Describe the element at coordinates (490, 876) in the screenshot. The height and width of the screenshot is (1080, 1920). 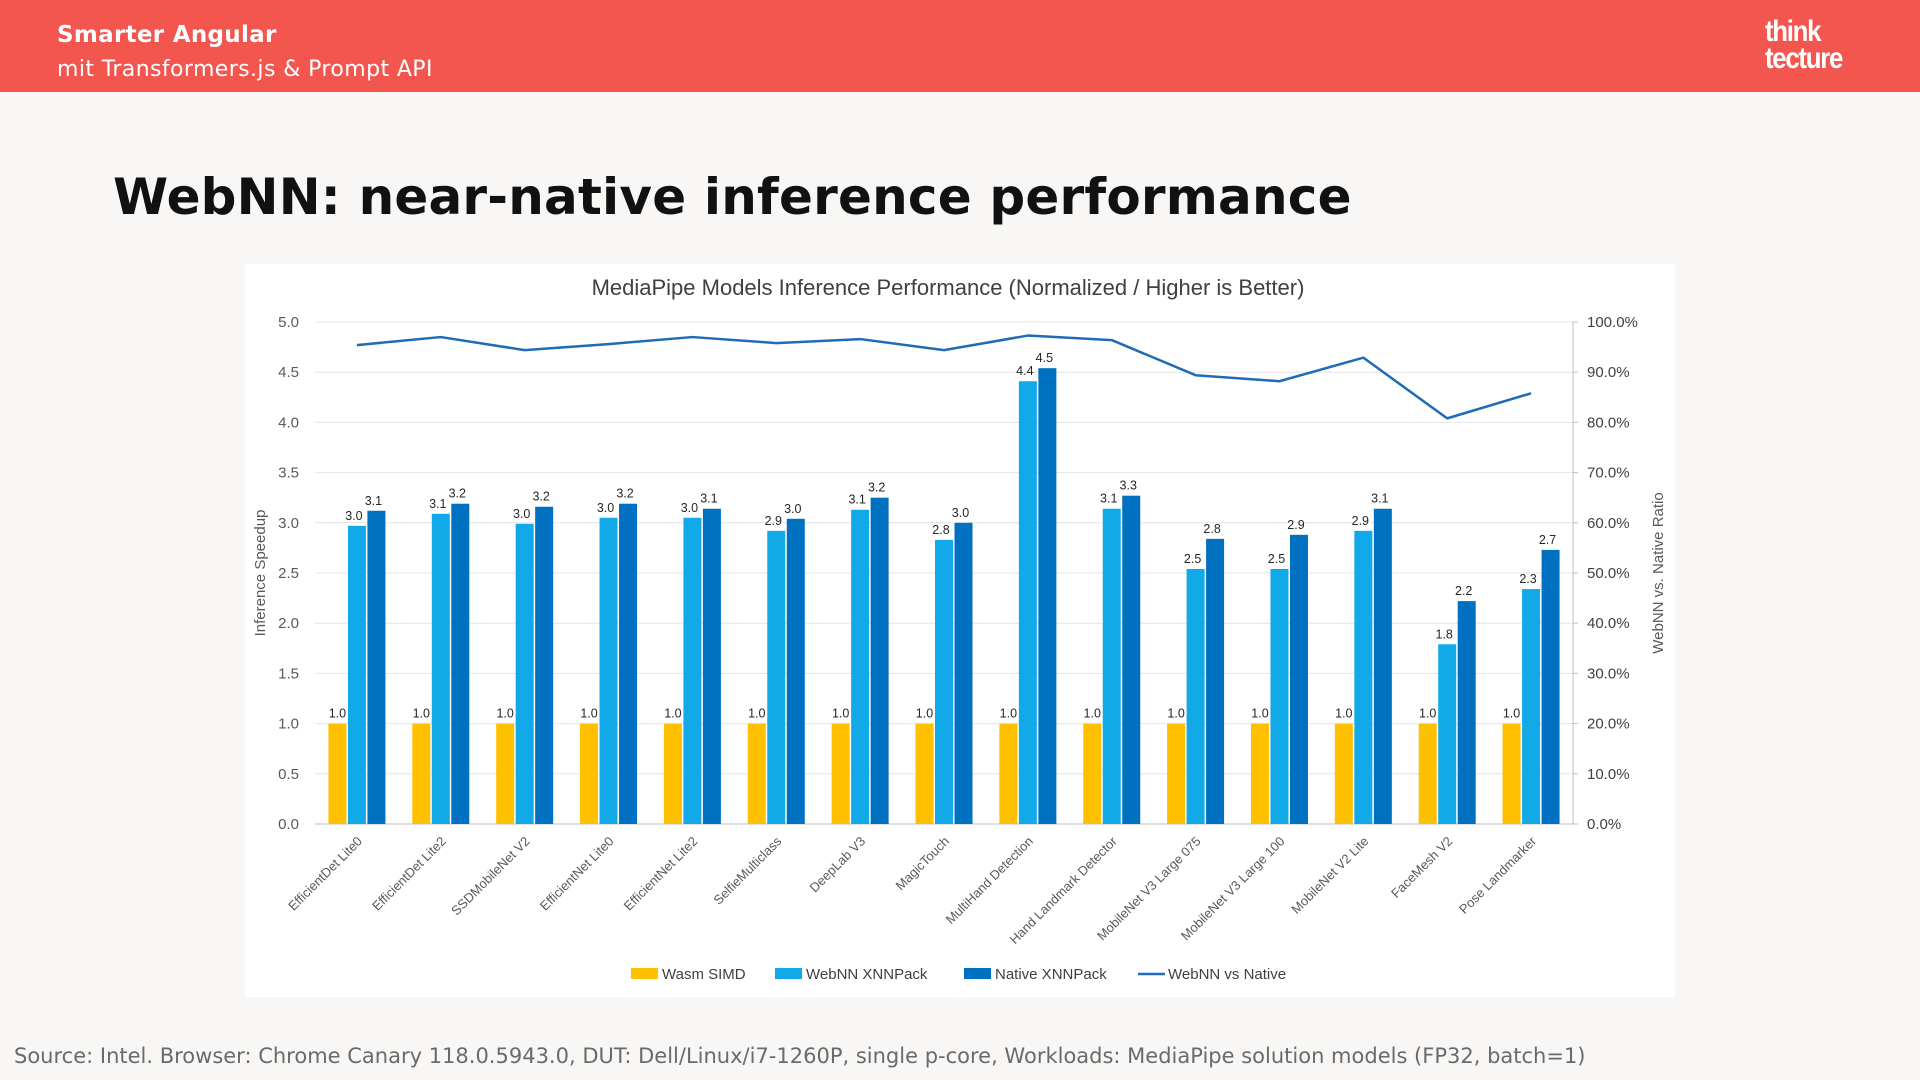
I see `category-label: SSDMobileNet V2` at that location.